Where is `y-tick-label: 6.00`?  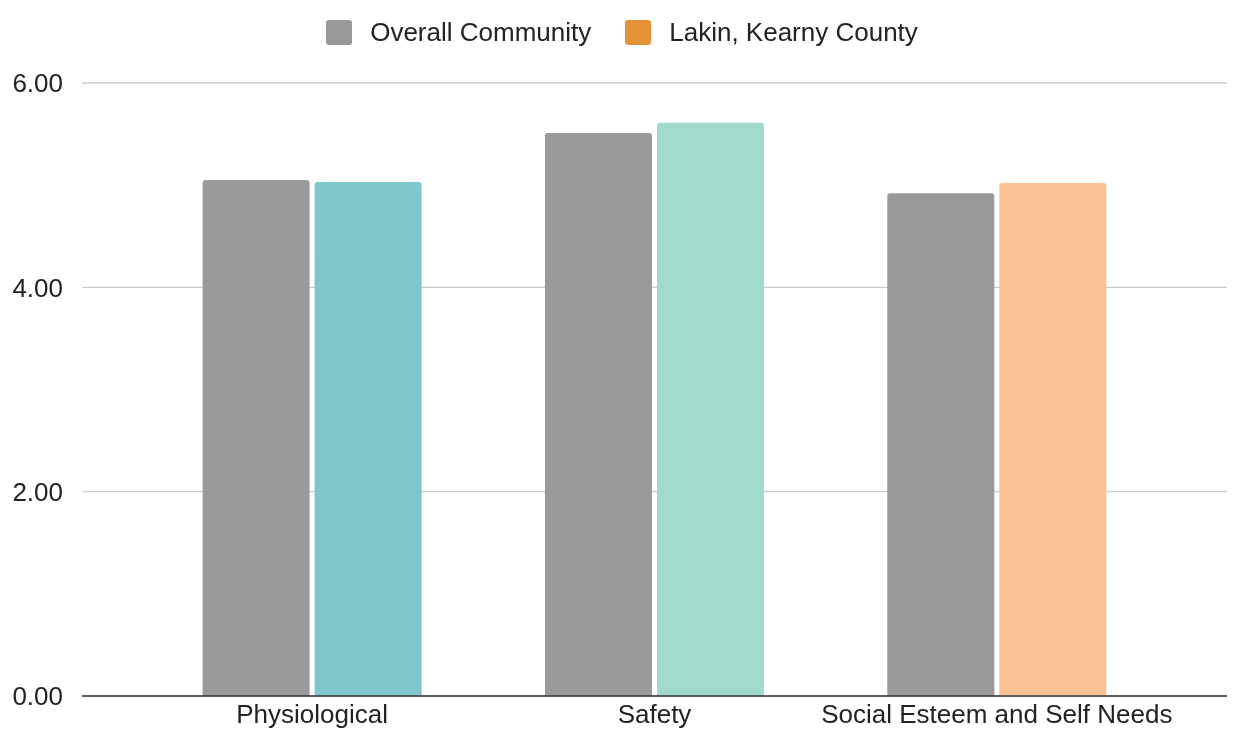 y-tick-label: 6.00 is located at coordinates (37, 83).